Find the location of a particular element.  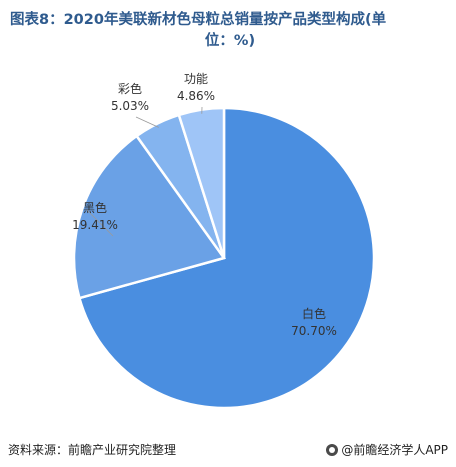

slice-category-label-4: 功能 is located at coordinates (196, 79).